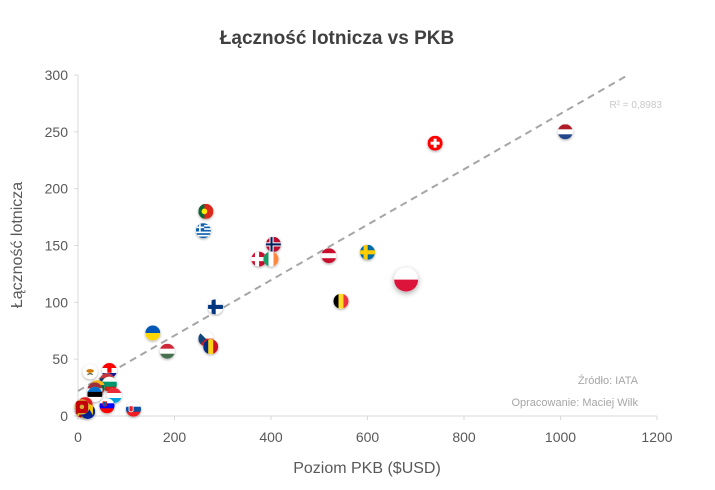  I want to click on data-point-slovenia: Slovenia, so click(107, 406).